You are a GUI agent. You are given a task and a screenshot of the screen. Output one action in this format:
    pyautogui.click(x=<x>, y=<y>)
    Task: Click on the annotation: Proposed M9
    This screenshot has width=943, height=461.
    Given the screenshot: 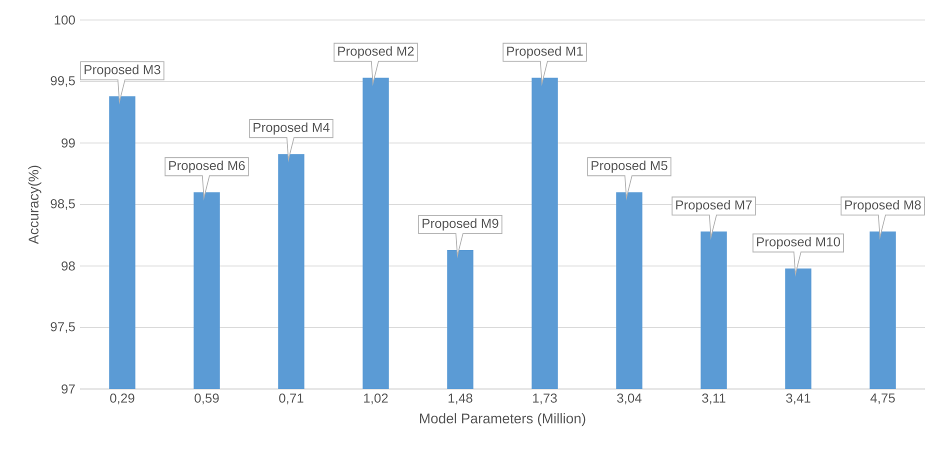 What is the action you would take?
    pyautogui.click(x=460, y=224)
    